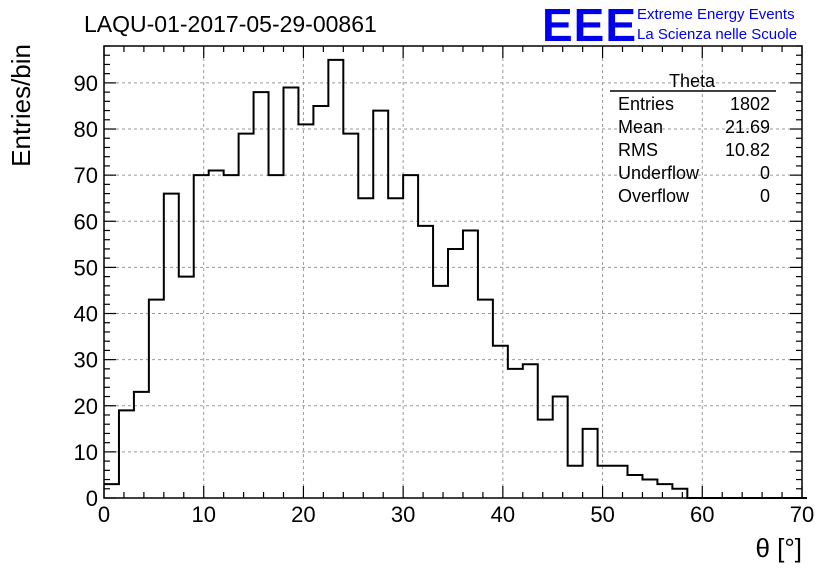 This screenshot has width=836, height=572. Describe the element at coordinates (86, 452) in the screenshot. I see `y-tick-label: 10` at that location.